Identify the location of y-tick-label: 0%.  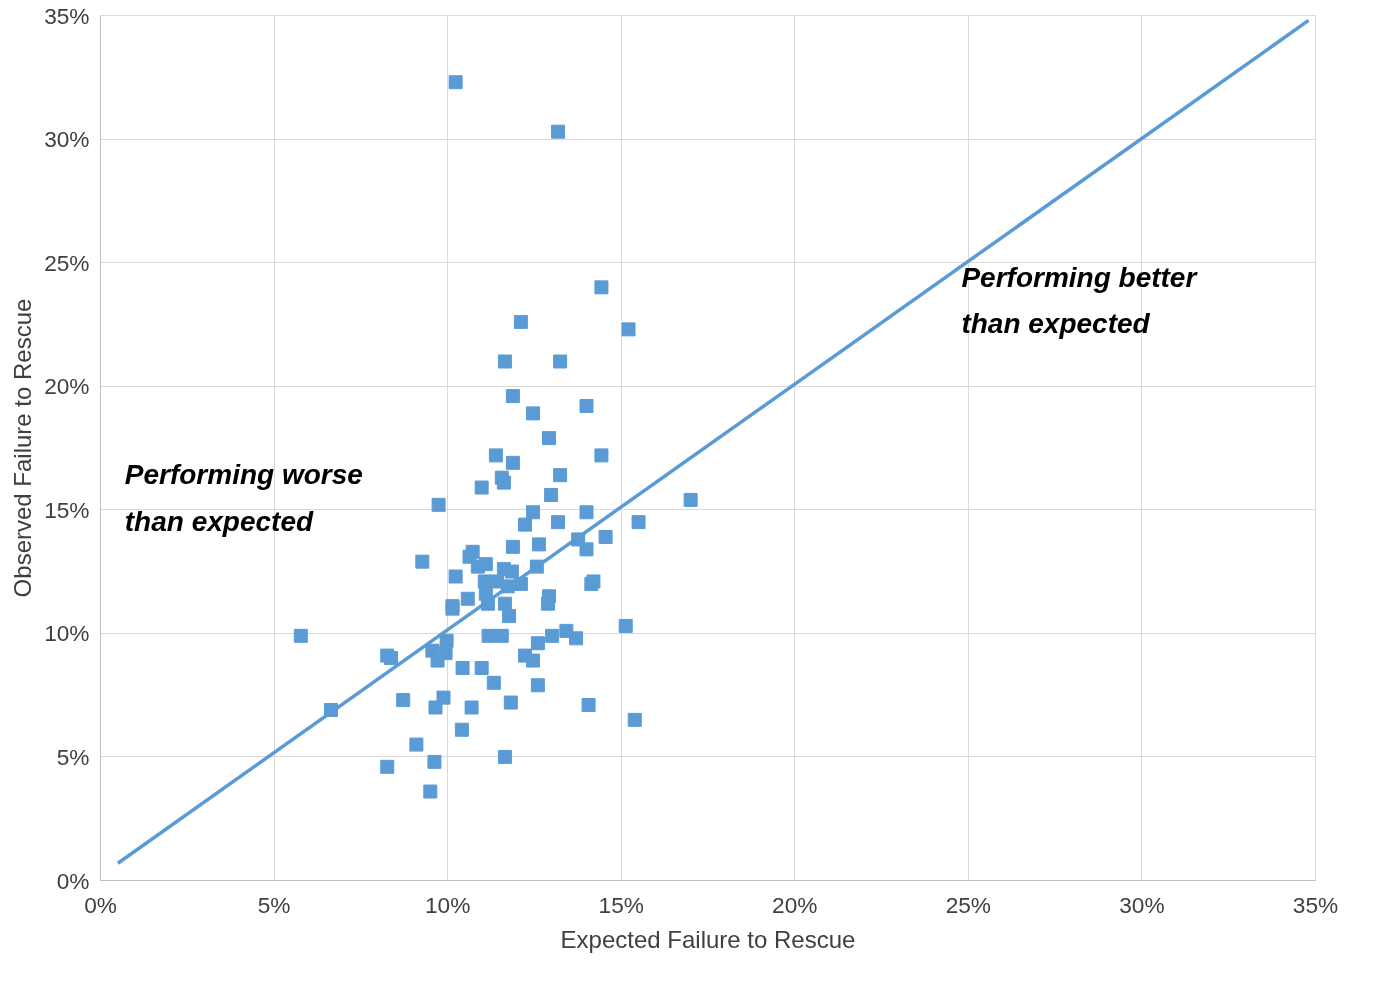
(73, 880).